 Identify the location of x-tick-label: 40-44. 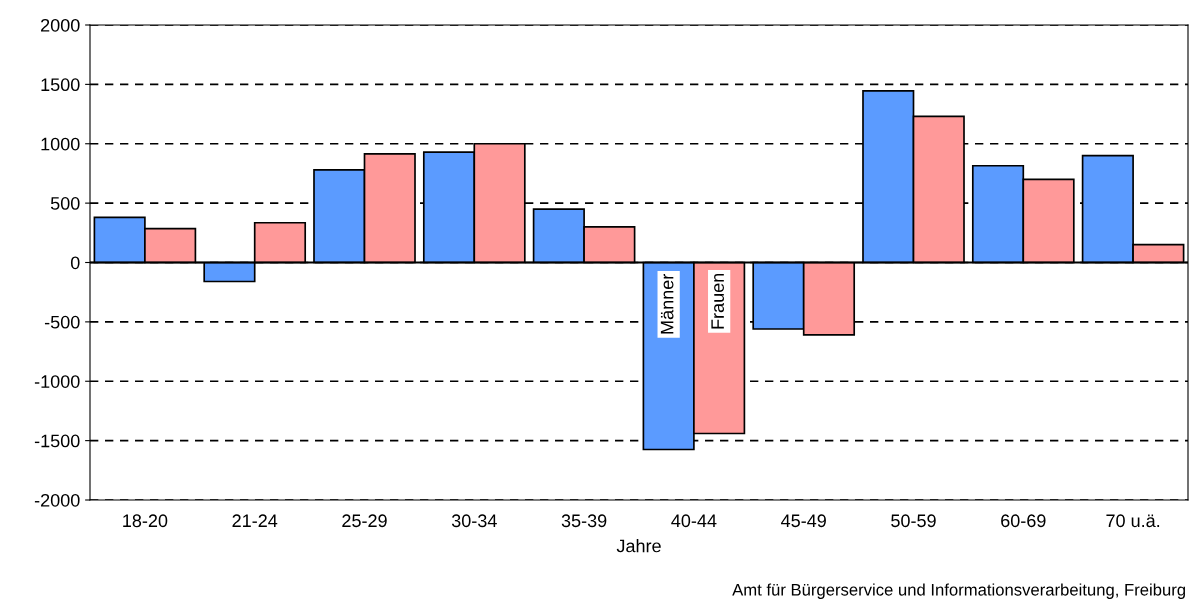
(694, 521).